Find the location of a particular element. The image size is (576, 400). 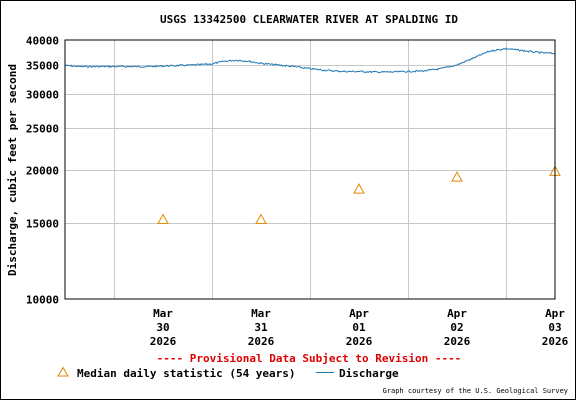

x-tick-label-line: 03 is located at coordinates (554, 327).